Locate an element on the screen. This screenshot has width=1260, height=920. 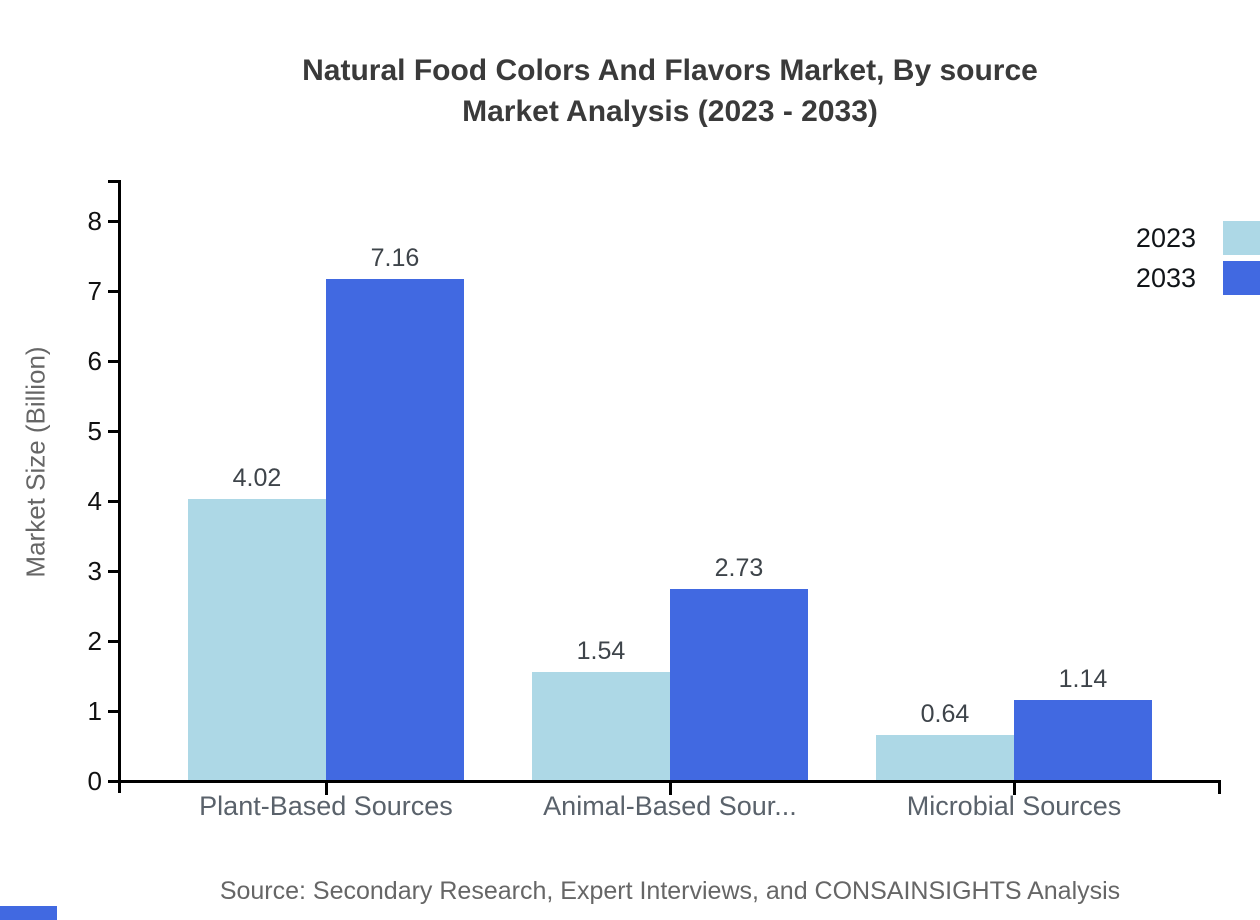
x-category-label-2: Microbial Sources is located at coordinates (1014, 806).